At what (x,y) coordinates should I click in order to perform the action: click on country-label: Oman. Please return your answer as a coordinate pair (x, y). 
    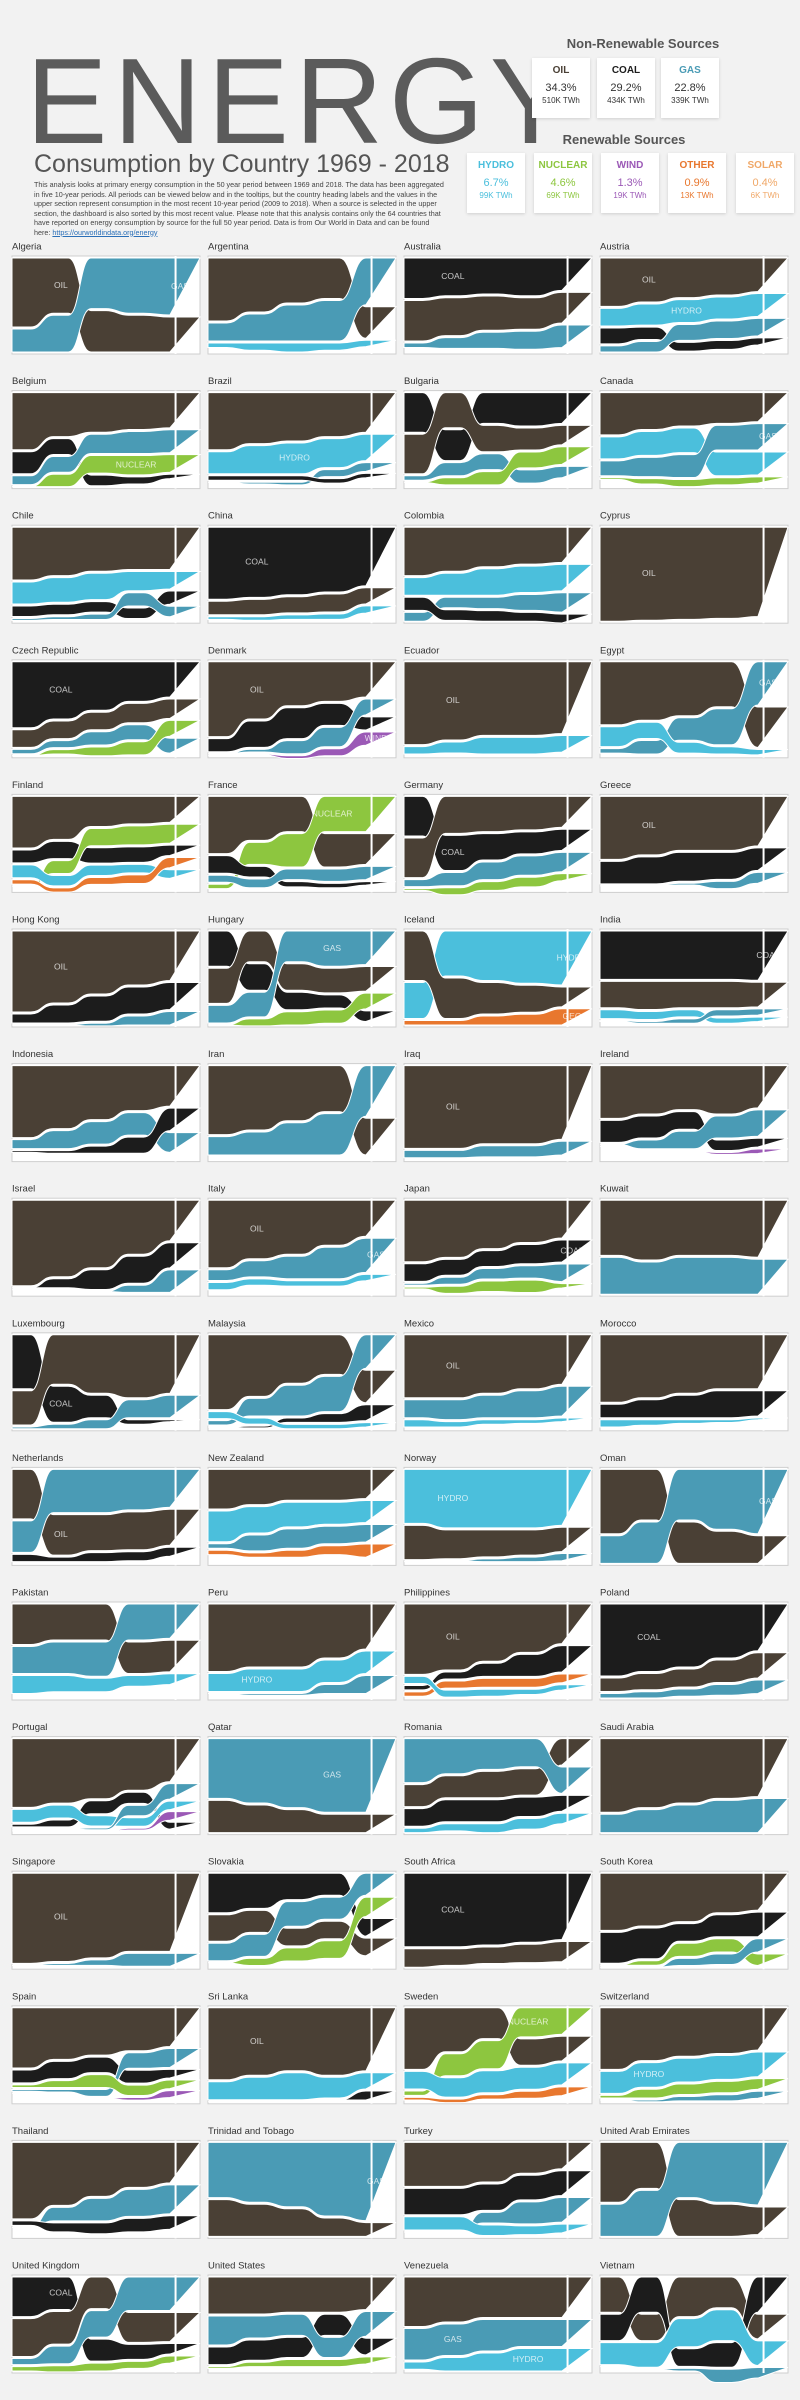
    Looking at the image, I should click on (613, 1458).